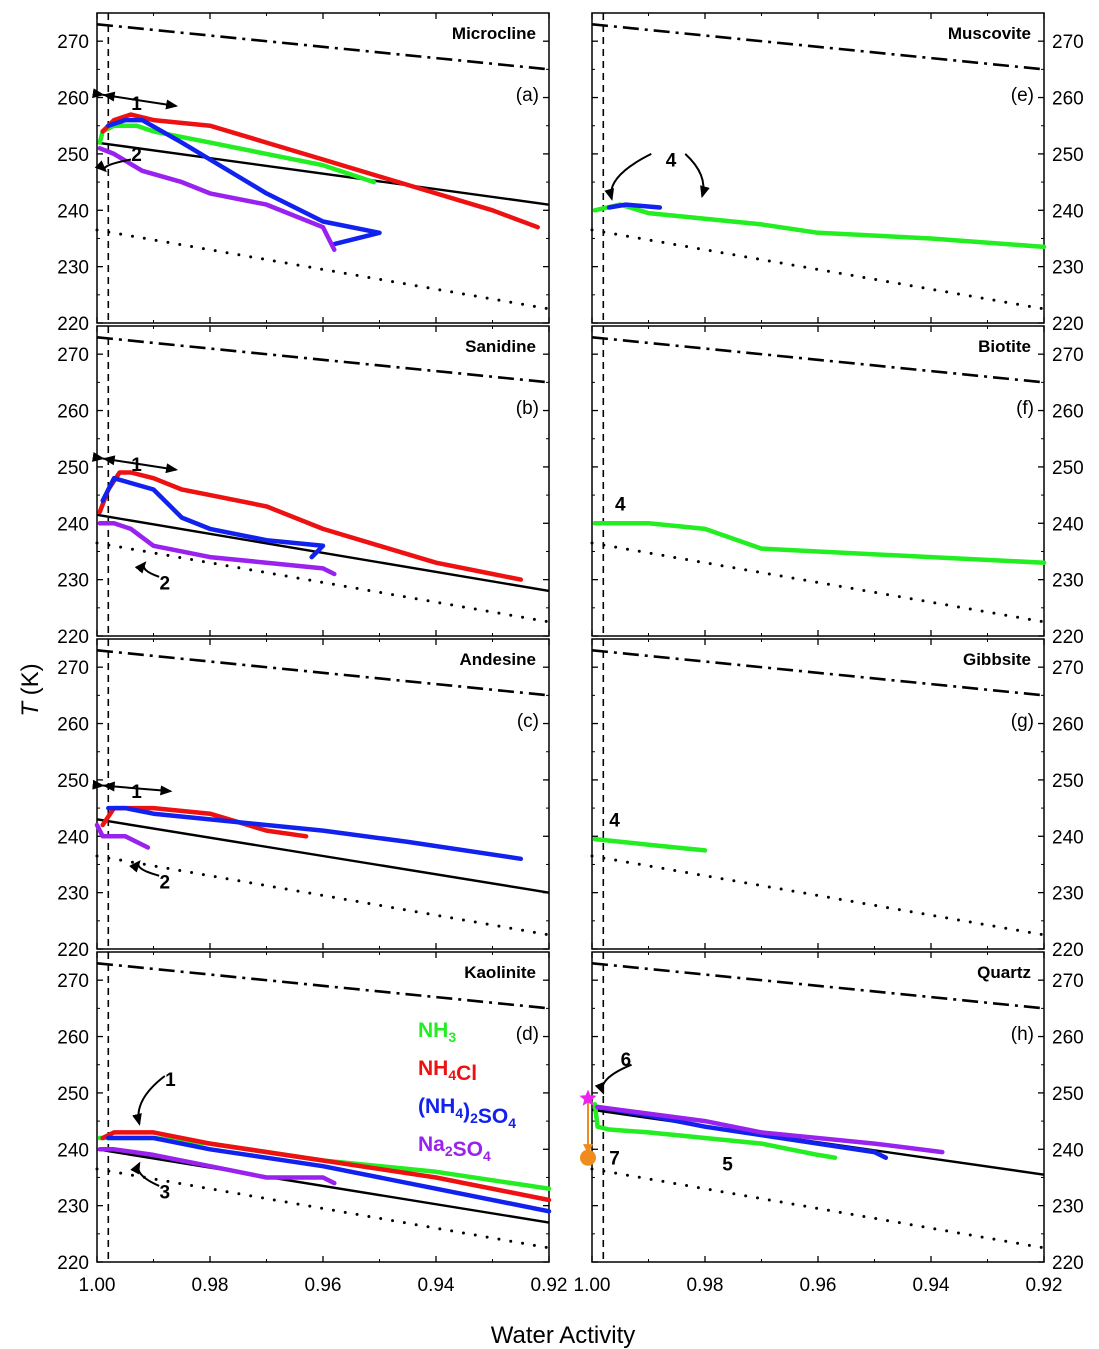 Image resolution: width=1099 pixels, height=1349 pixels. I want to click on legend-entry: Na2SO4, so click(454, 1148).